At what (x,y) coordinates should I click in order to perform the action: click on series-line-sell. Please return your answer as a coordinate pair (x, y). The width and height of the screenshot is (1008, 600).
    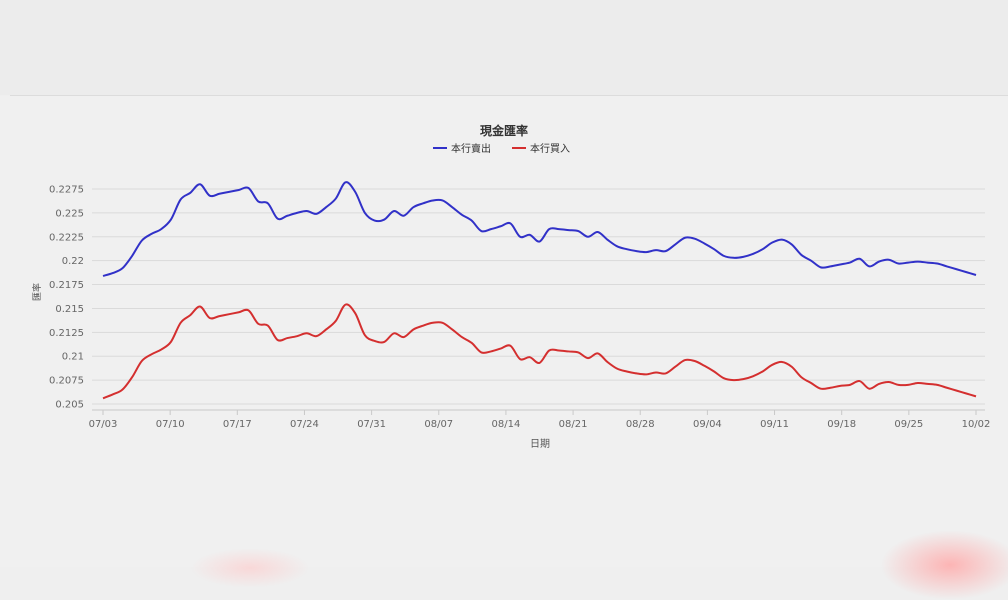
    Looking at the image, I should click on (539, 229).